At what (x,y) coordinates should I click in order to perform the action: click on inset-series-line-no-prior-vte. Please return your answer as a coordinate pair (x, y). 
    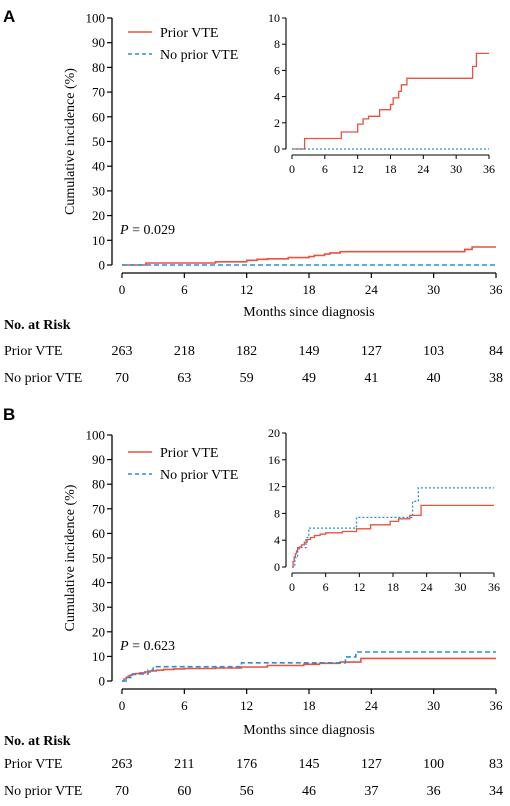
    Looking at the image, I should click on (393, 527).